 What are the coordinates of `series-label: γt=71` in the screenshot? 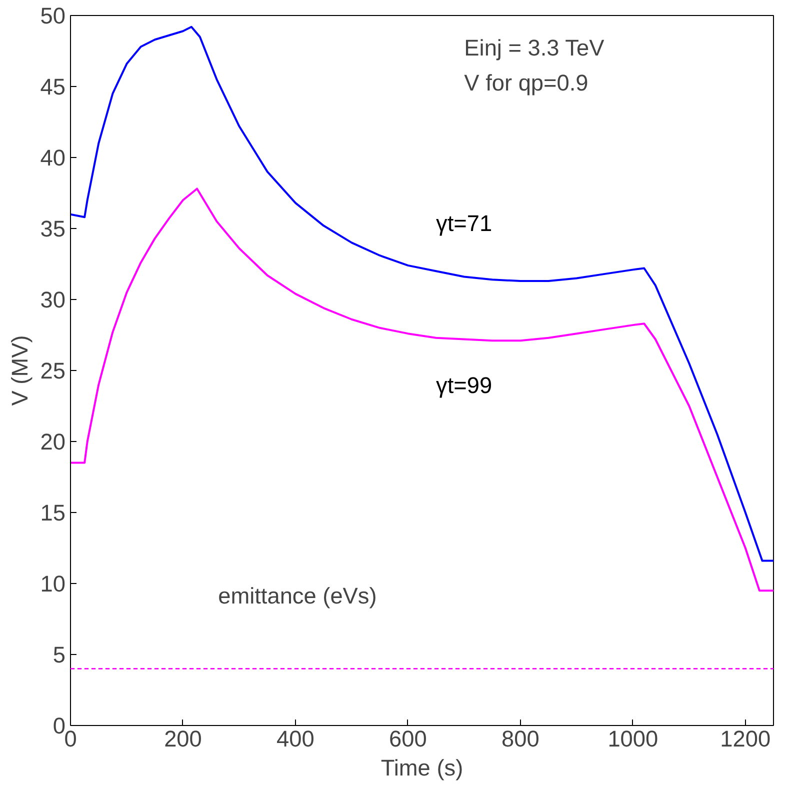 It's located at (464, 223).